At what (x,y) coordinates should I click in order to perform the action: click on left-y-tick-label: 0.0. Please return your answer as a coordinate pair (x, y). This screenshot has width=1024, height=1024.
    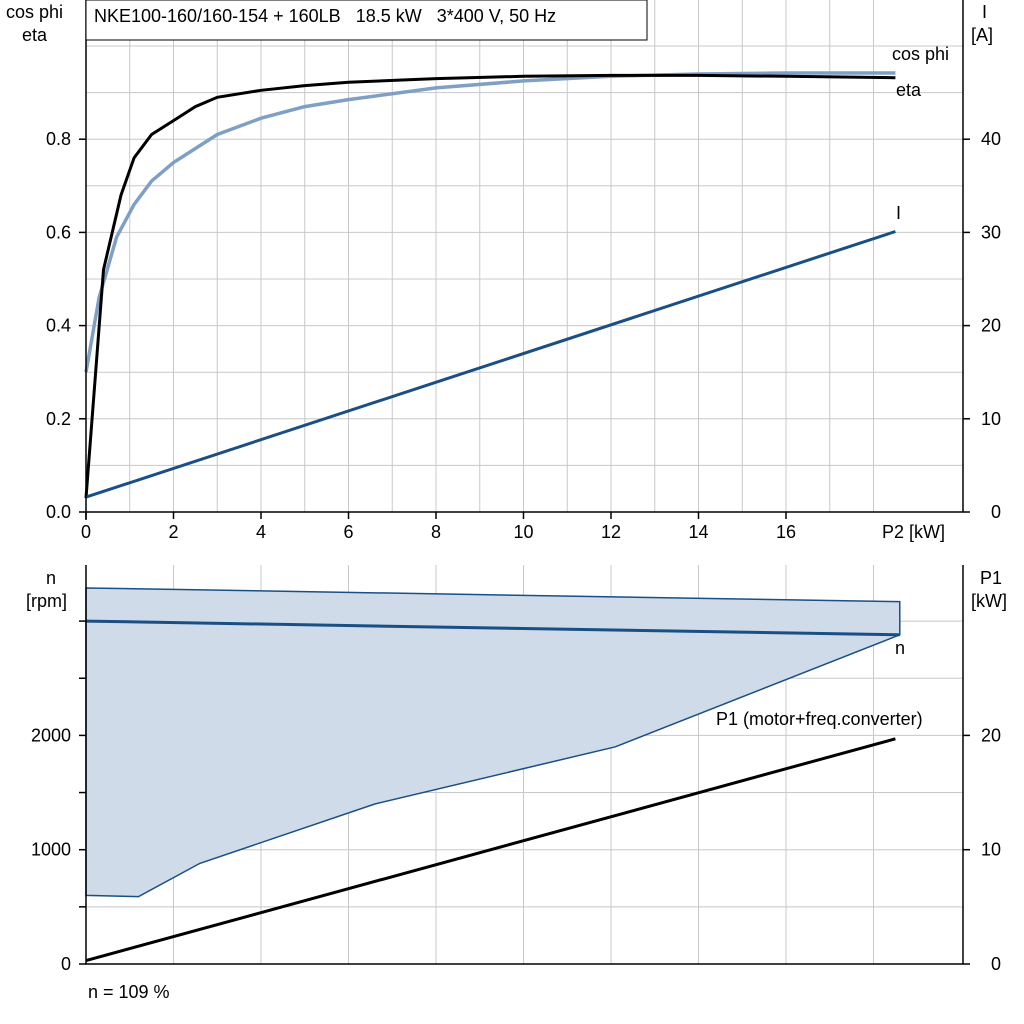
    Looking at the image, I should click on (58, 512).